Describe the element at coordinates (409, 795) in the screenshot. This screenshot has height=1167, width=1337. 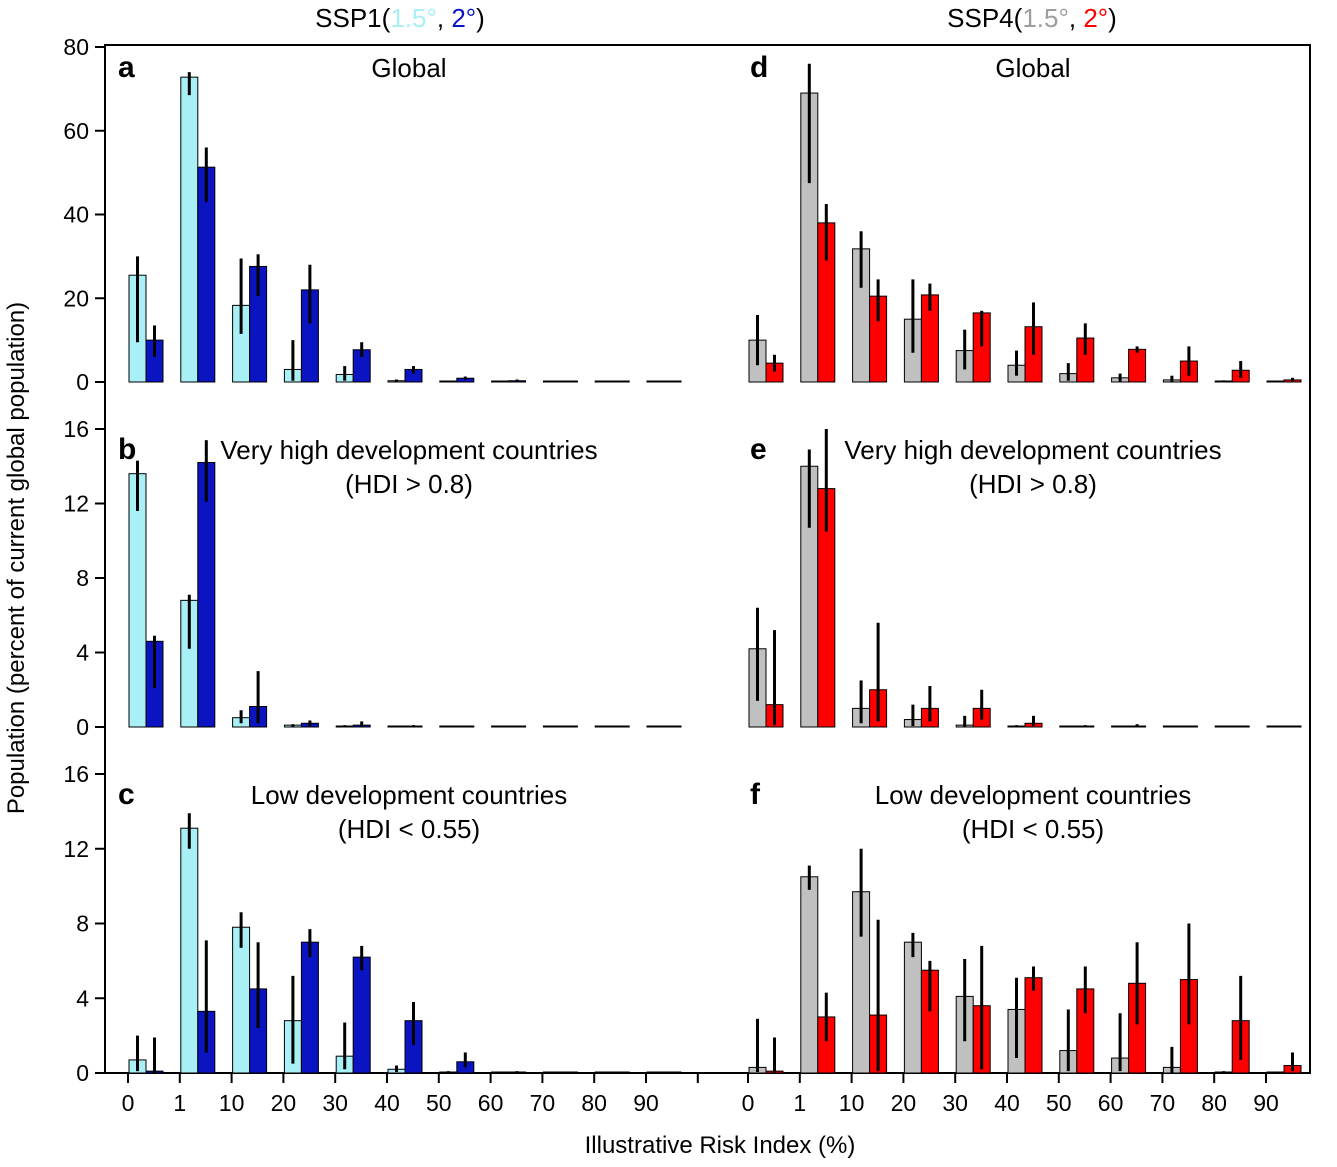
I see `panel-title-c: Low development countries` at that location.